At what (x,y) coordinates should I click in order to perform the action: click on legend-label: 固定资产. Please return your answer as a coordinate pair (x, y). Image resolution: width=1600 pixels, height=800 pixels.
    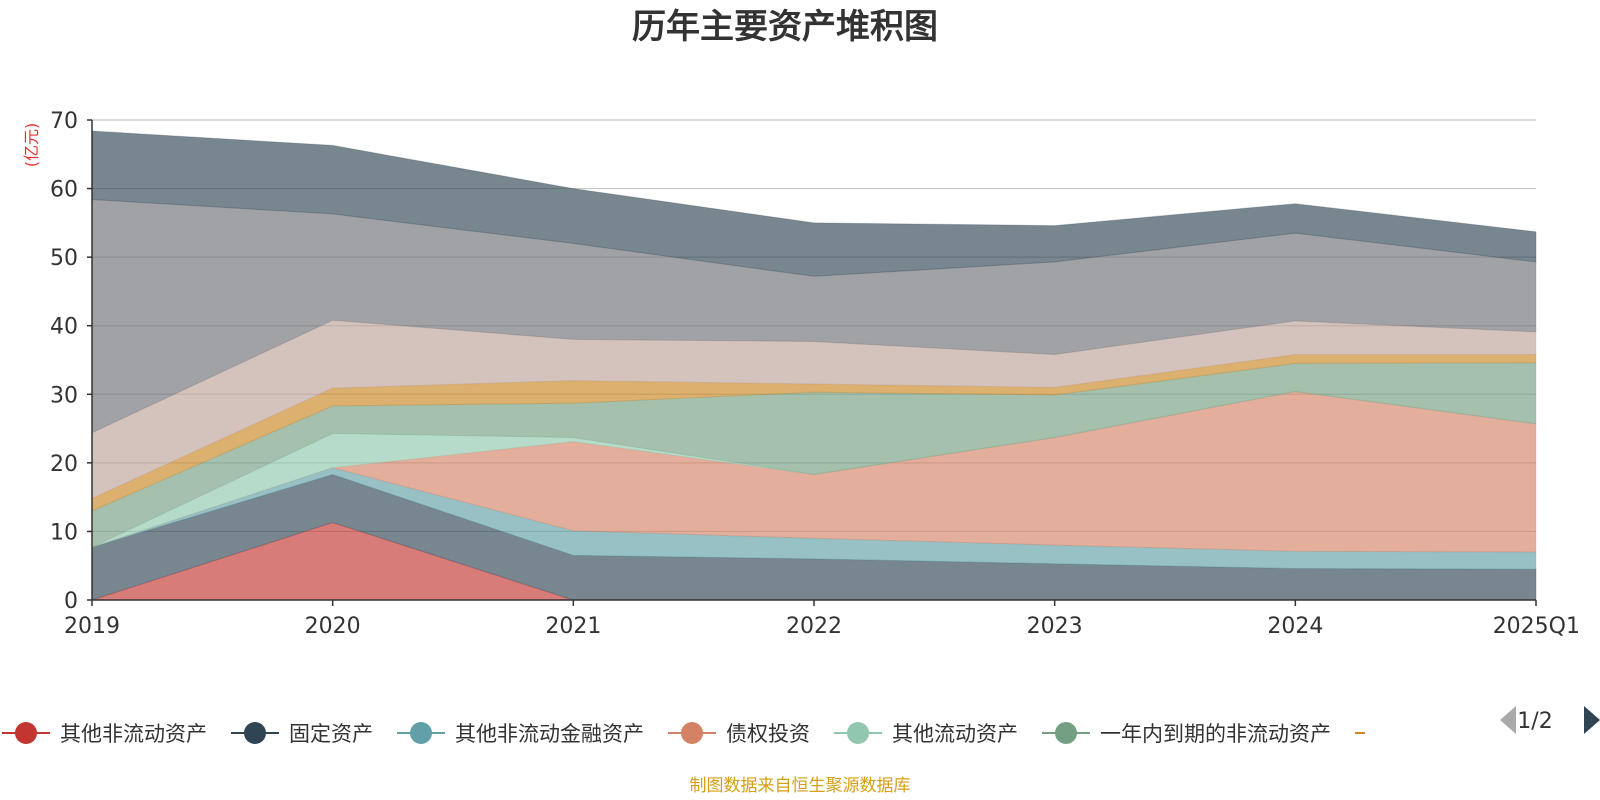
    Looking at the image, I should click on (331, 734).